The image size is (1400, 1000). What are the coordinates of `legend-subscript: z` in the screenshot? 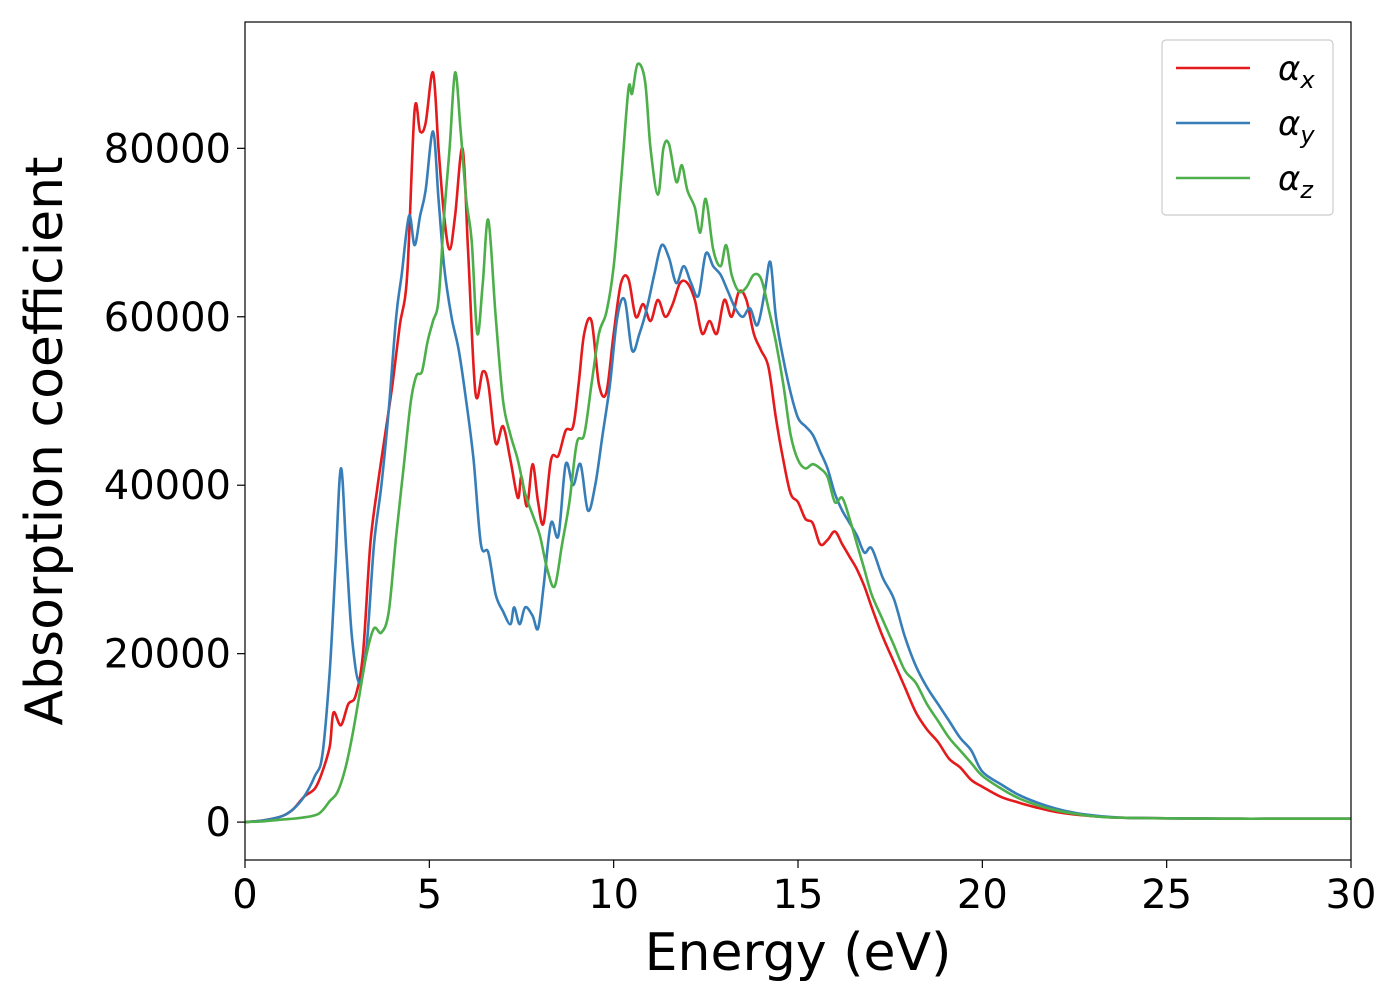 It's located at (1306, 190).